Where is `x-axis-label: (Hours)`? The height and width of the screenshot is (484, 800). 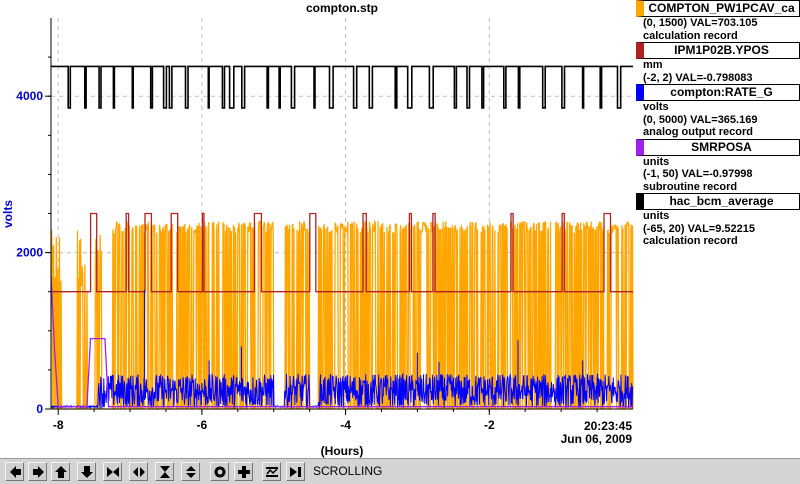 x-axis-label: (Hours) is located at coordinates (342, 451).